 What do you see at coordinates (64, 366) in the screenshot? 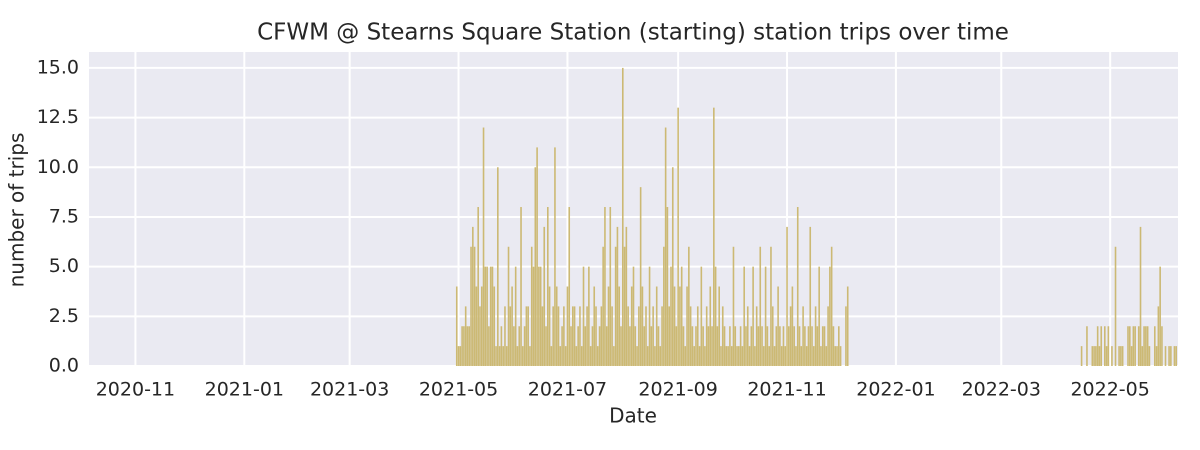
I see `y-tick-label: 0.0` at bounding box center [64, 366].